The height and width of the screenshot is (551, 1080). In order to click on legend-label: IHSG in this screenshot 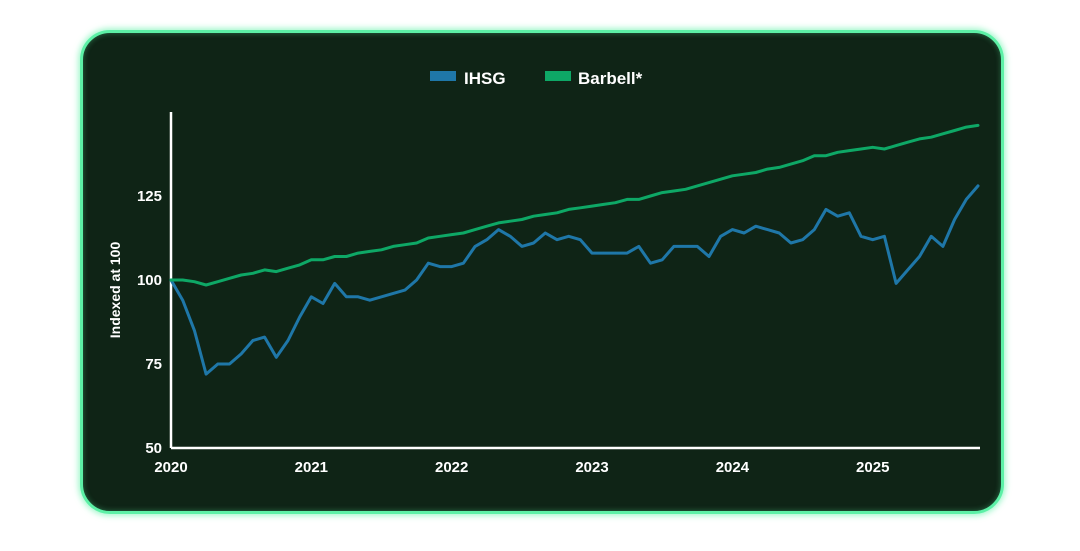, I will do `click(485, 78)`.